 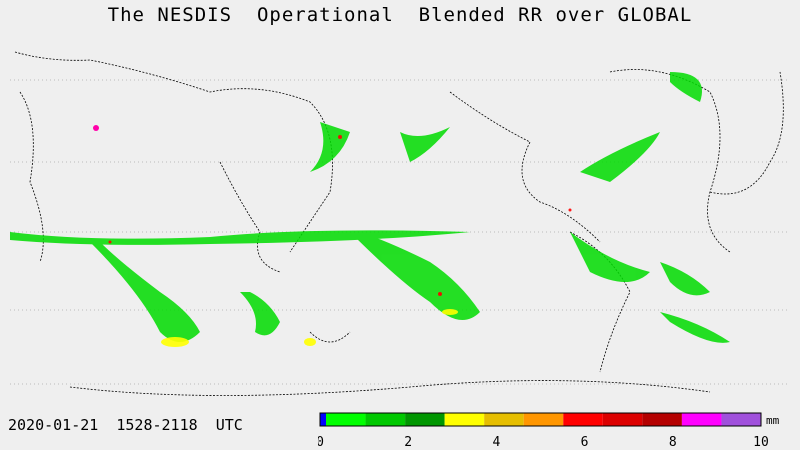 I want to click on date: 2020-01-21, so click(x=53, y=425).